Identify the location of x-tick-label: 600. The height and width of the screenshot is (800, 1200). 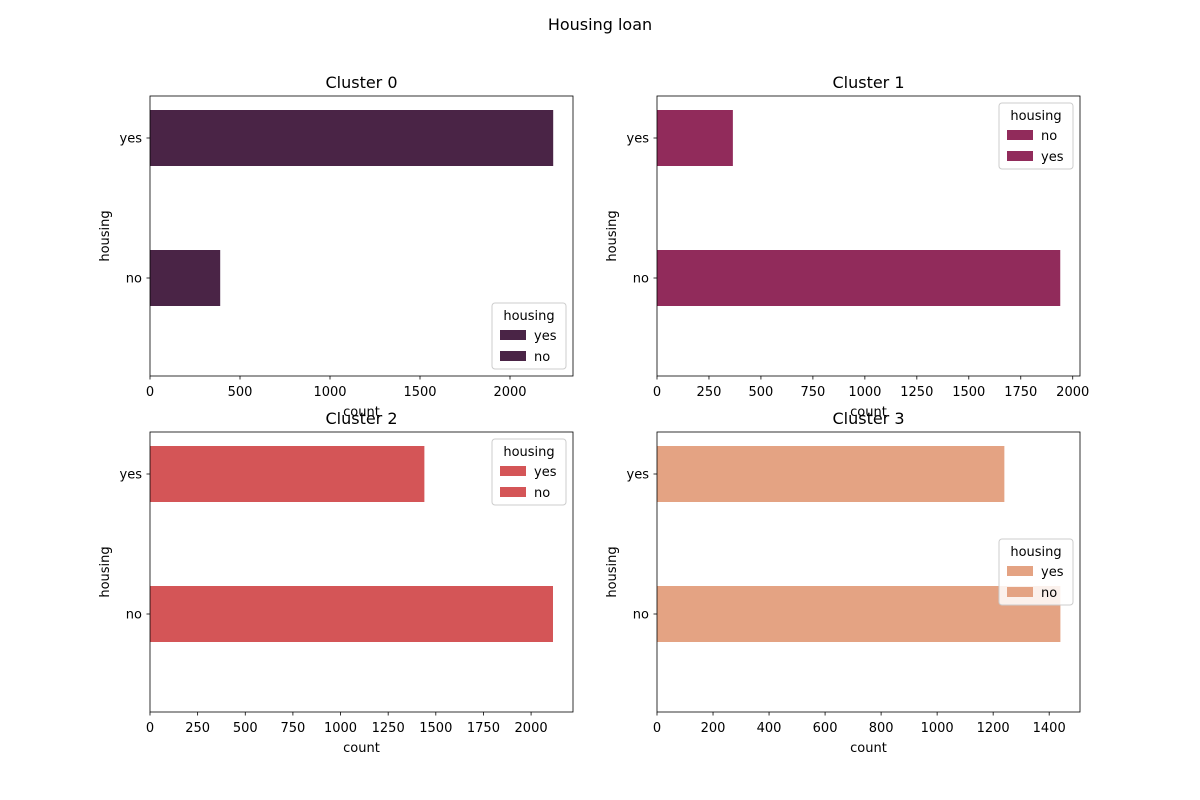
(825, 728).